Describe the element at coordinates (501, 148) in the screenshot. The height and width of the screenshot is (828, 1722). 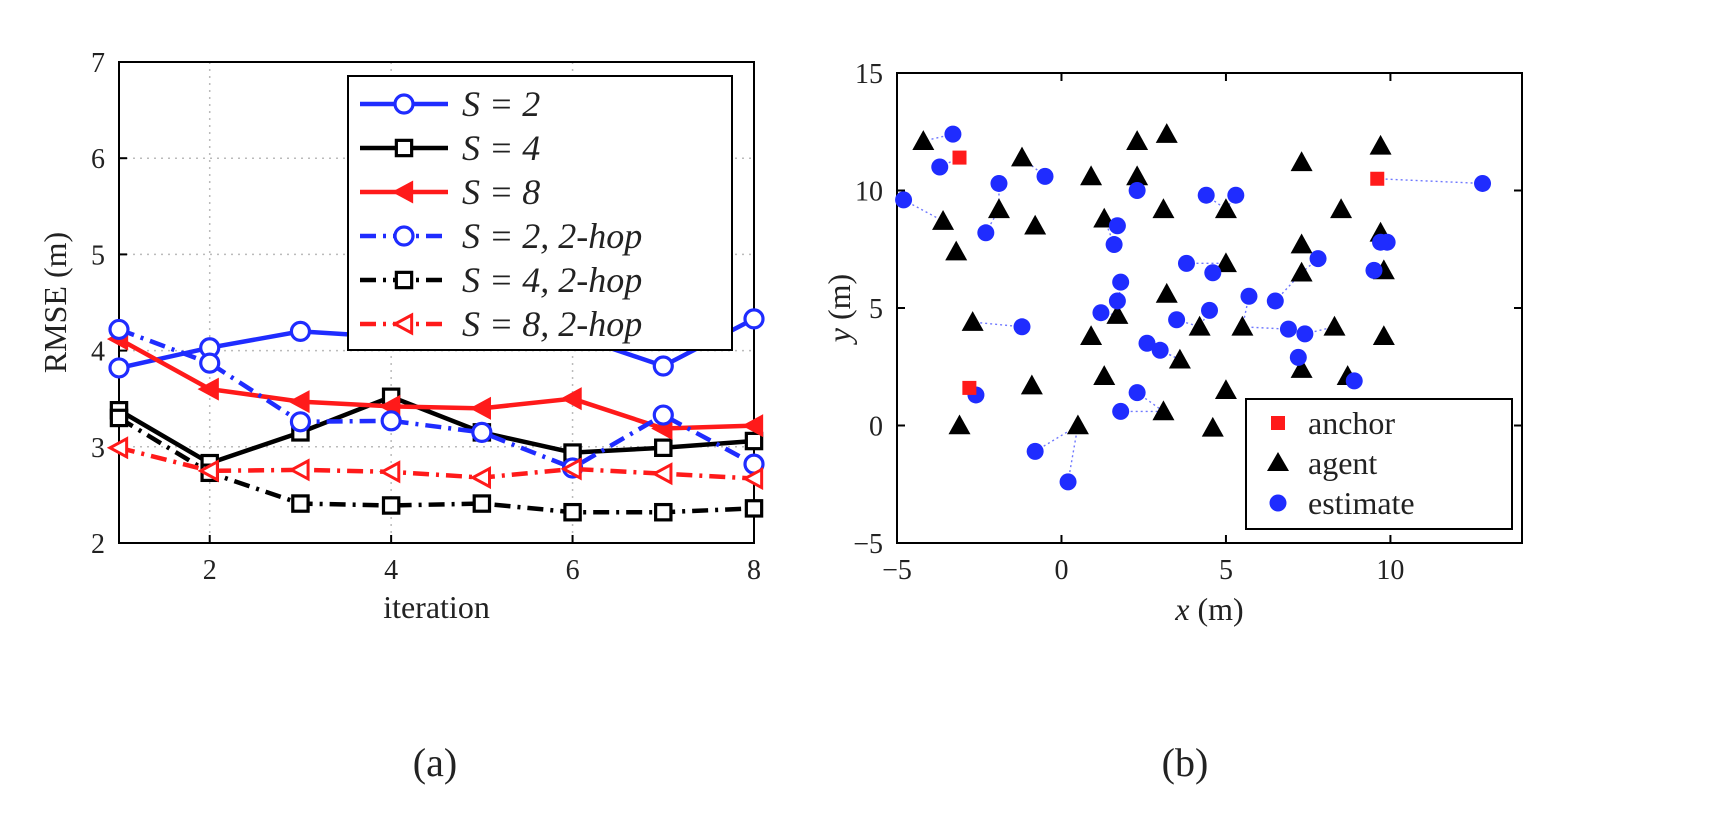
I see `legend-label-1: S = 4` at that location.